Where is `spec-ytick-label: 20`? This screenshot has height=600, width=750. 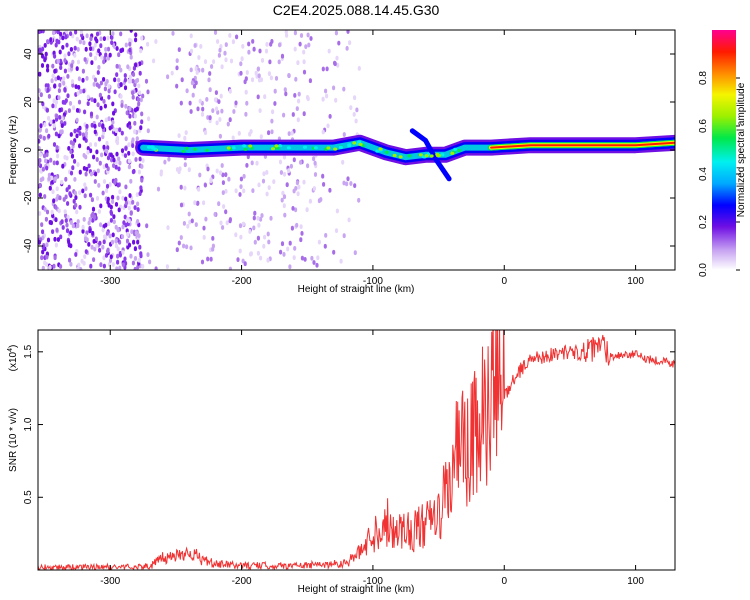 spec-ytick-label: 20 is located at coordinates (28, 102).